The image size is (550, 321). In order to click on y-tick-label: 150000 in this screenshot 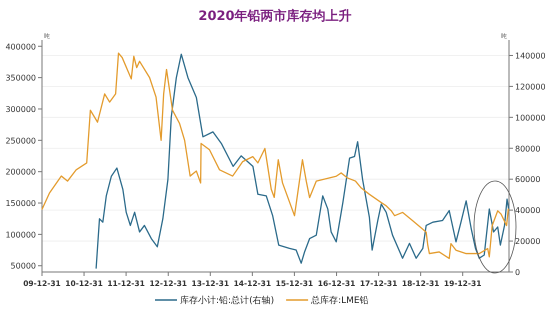, I will do `click(20, 203)`.